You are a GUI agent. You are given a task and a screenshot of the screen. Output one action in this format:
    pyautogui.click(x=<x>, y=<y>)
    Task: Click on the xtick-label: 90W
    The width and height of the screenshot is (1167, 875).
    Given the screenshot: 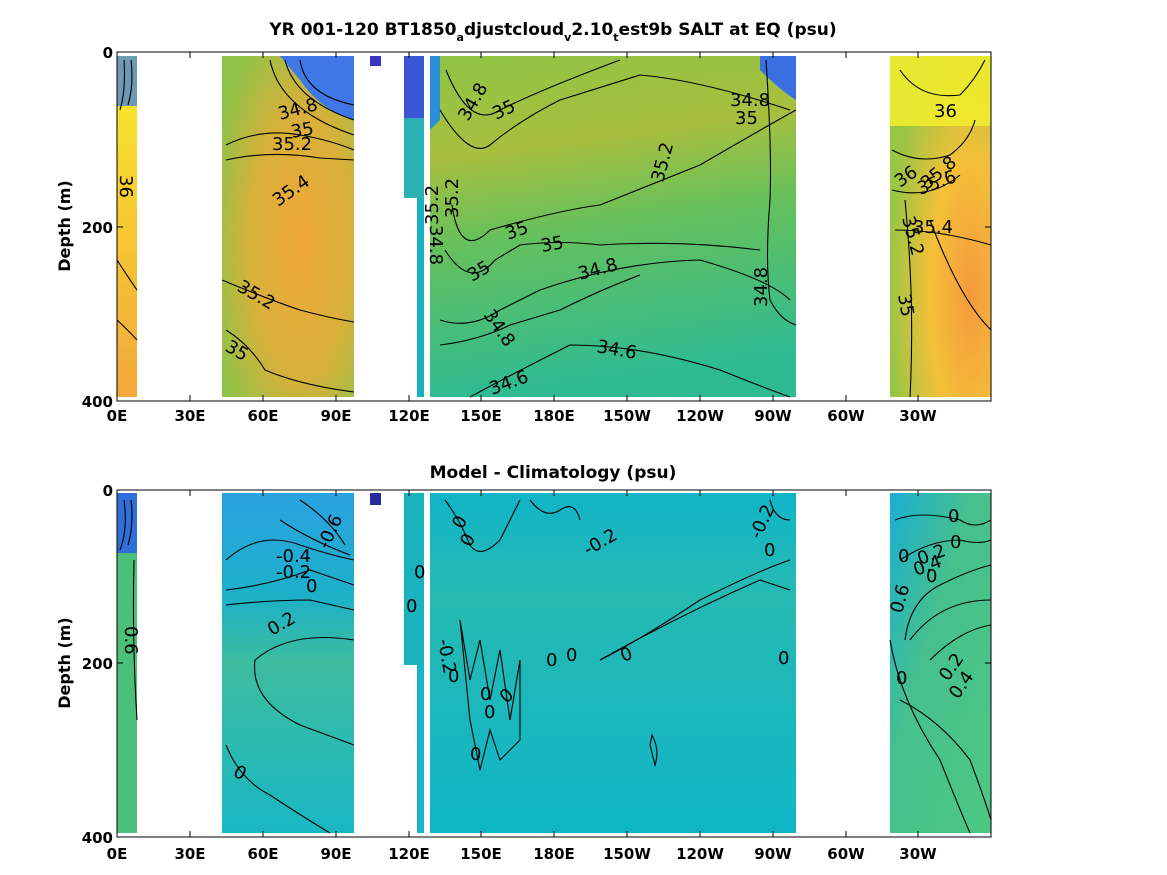 What is the action you would take?
    pyautogui.click(x=773, y=854)
    